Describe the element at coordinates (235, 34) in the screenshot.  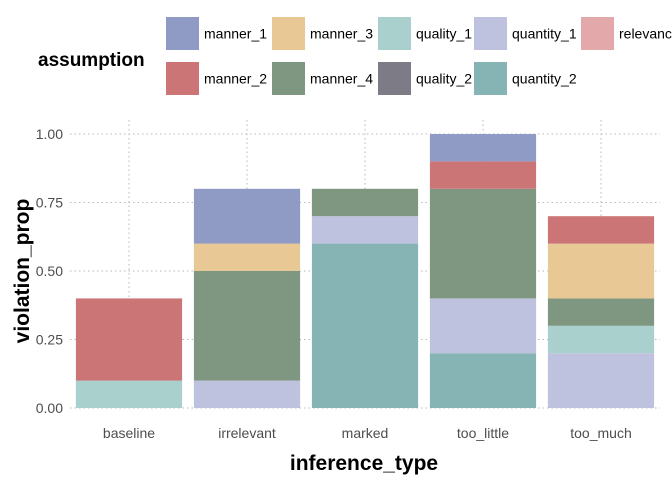
I see `legend-label-manner_1: manner_1` at that location.